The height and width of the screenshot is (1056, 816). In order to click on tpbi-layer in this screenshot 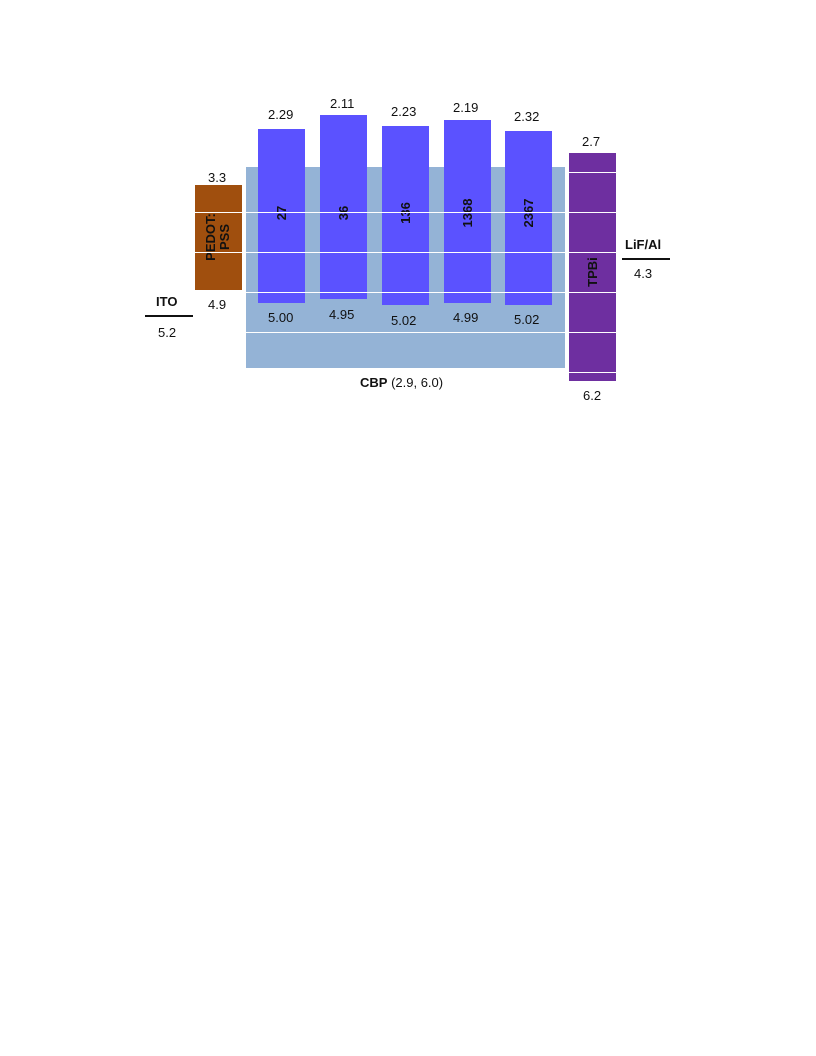, I will do `click(592, 267)`.